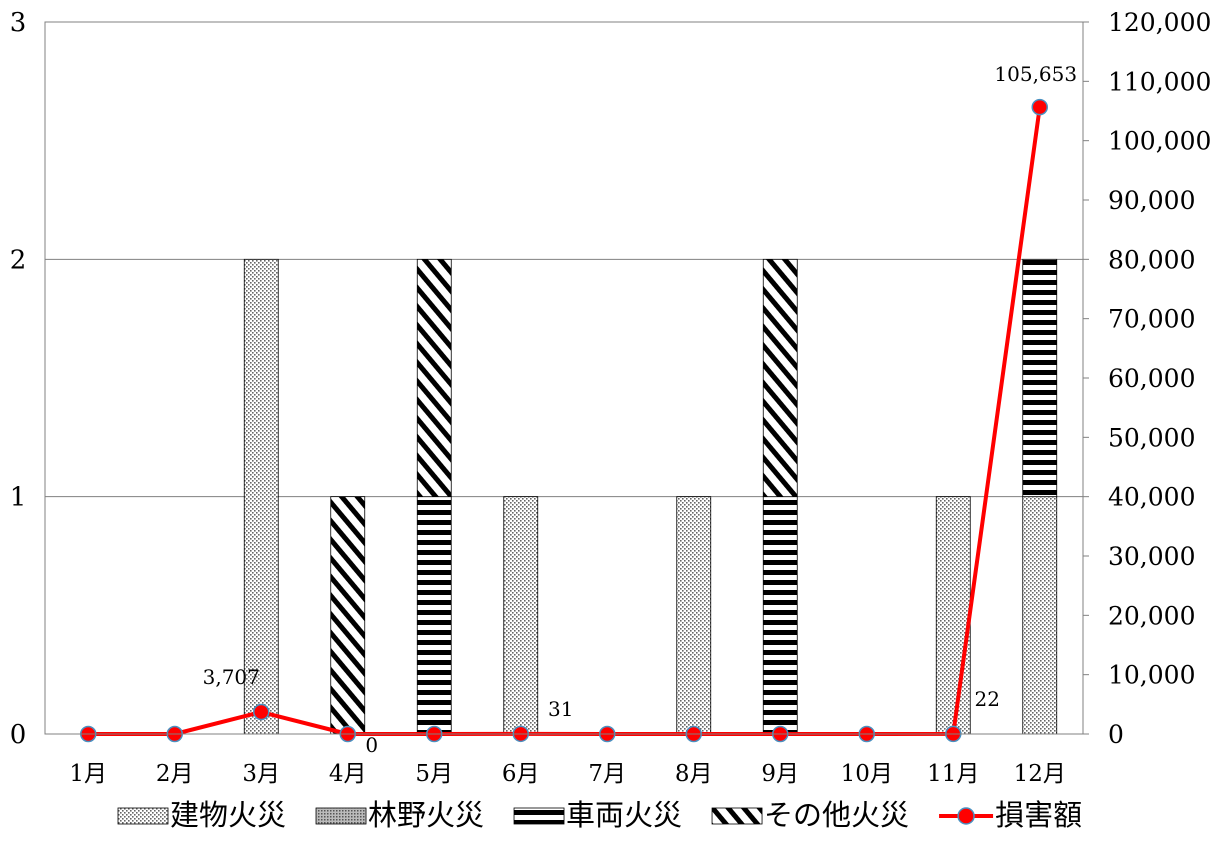 This screenshot has width=1219, height=843. I want to click on category-label: 5月, so click(434, 774).